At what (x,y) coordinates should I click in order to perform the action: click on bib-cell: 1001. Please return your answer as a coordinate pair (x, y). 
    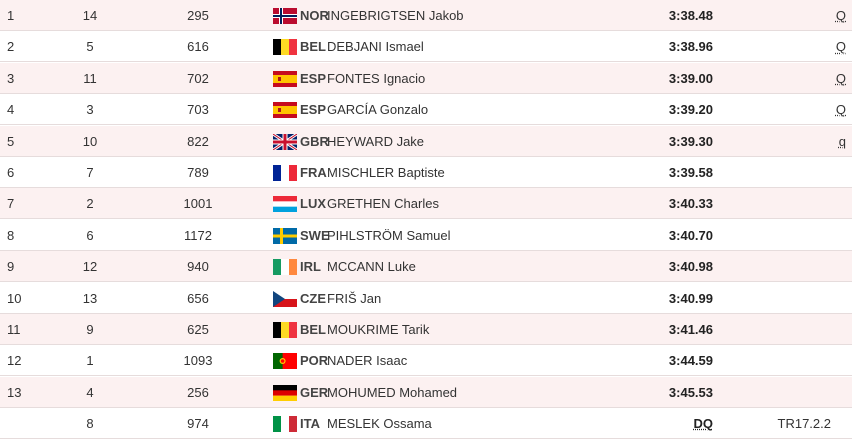
    Looking at the image, I should click on (198, 204).